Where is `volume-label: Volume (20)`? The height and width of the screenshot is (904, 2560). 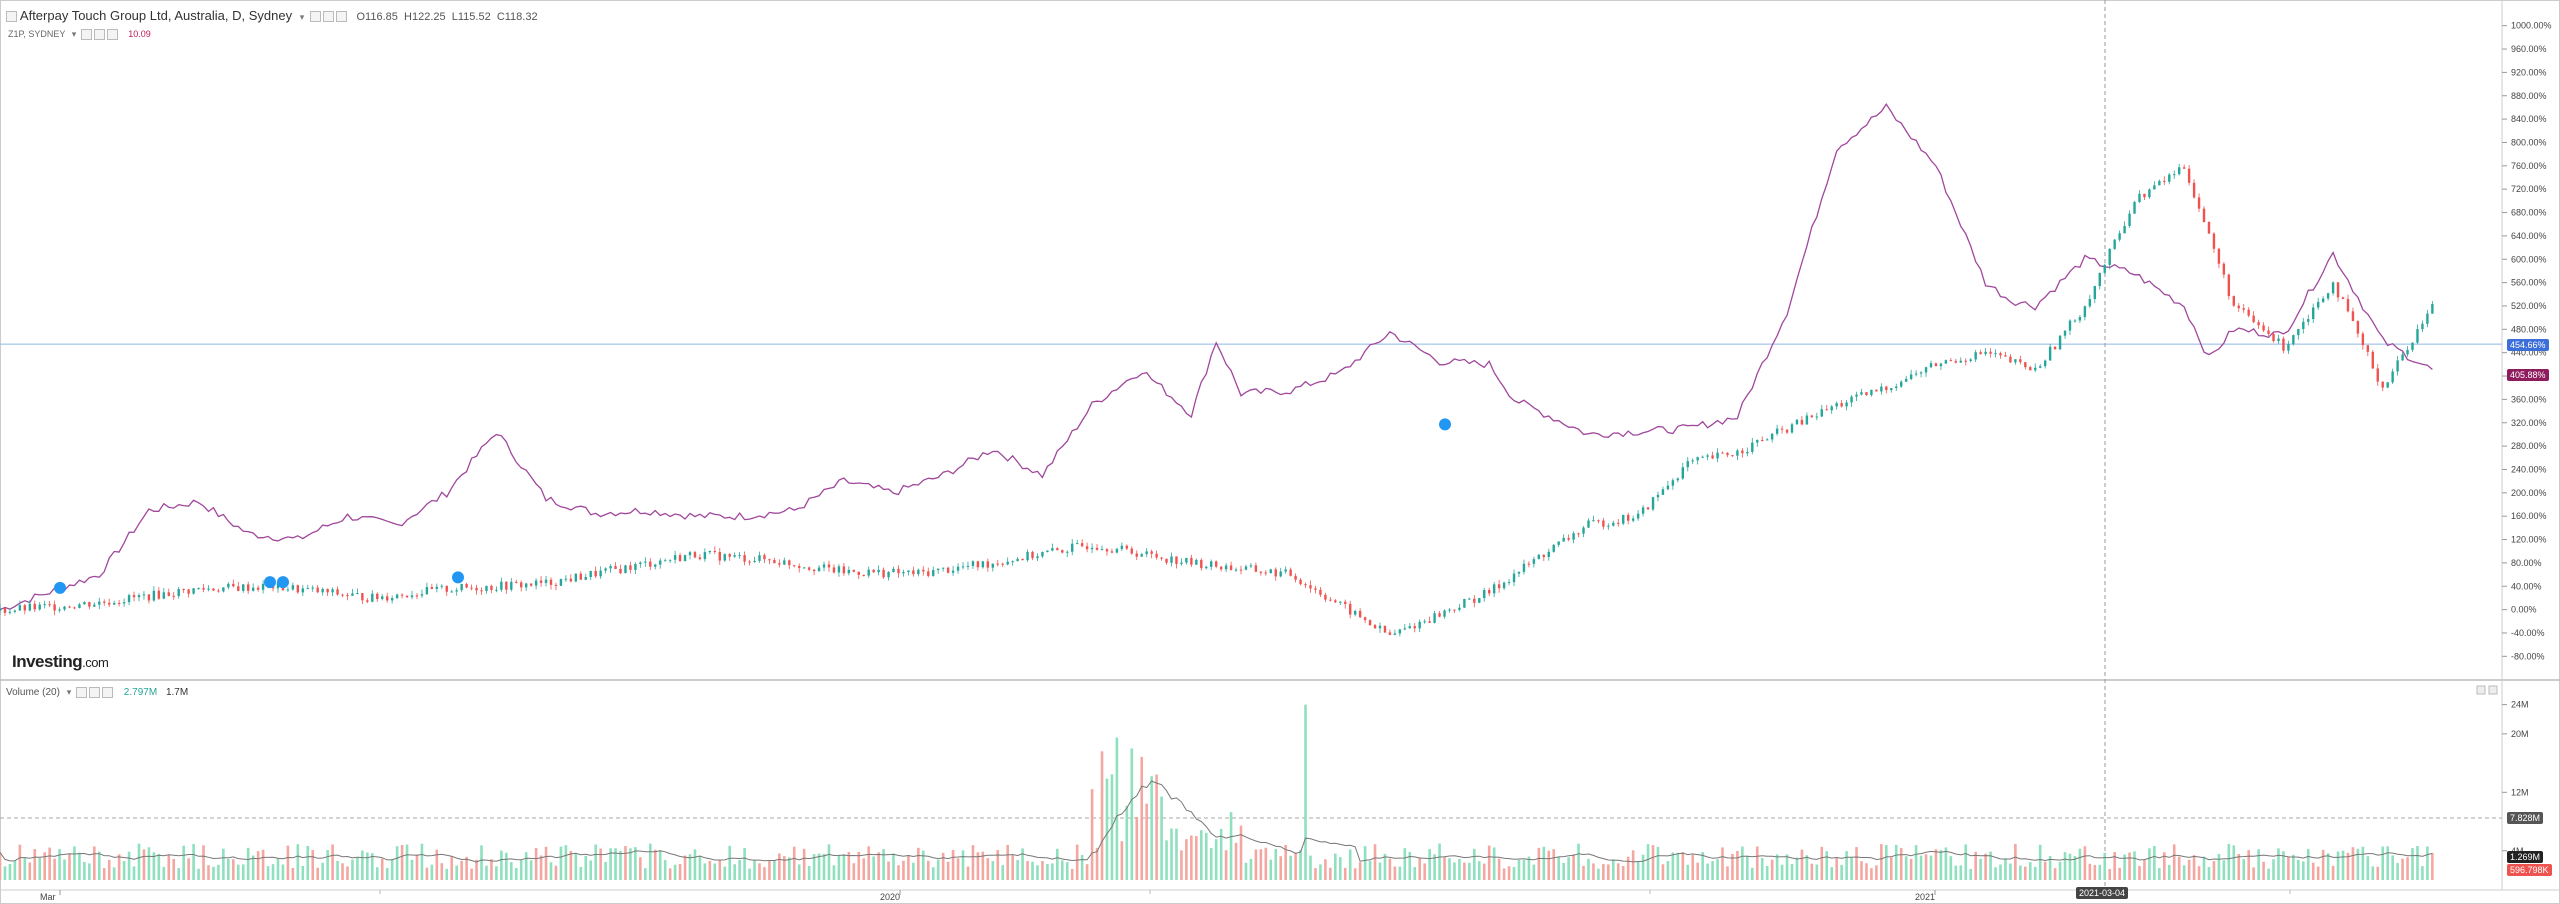
volume-label: Volume (20) is located at coordinates (33, 693).